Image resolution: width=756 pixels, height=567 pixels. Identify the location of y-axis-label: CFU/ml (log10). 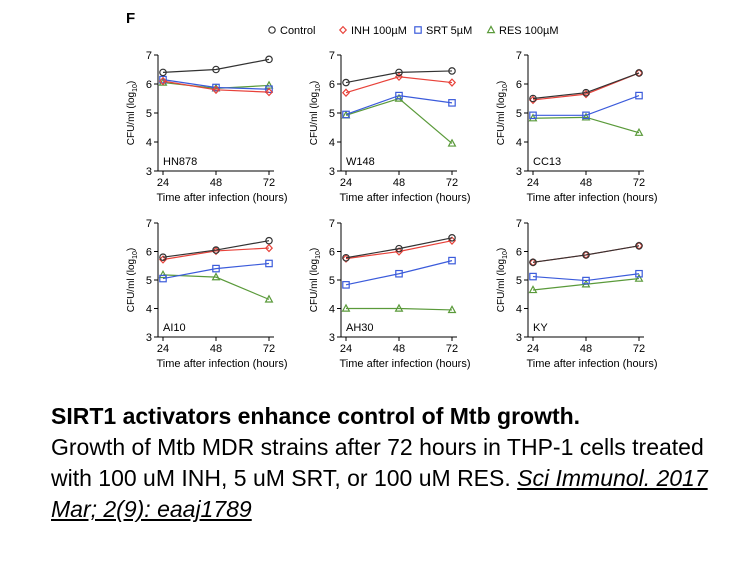
(502, 280).